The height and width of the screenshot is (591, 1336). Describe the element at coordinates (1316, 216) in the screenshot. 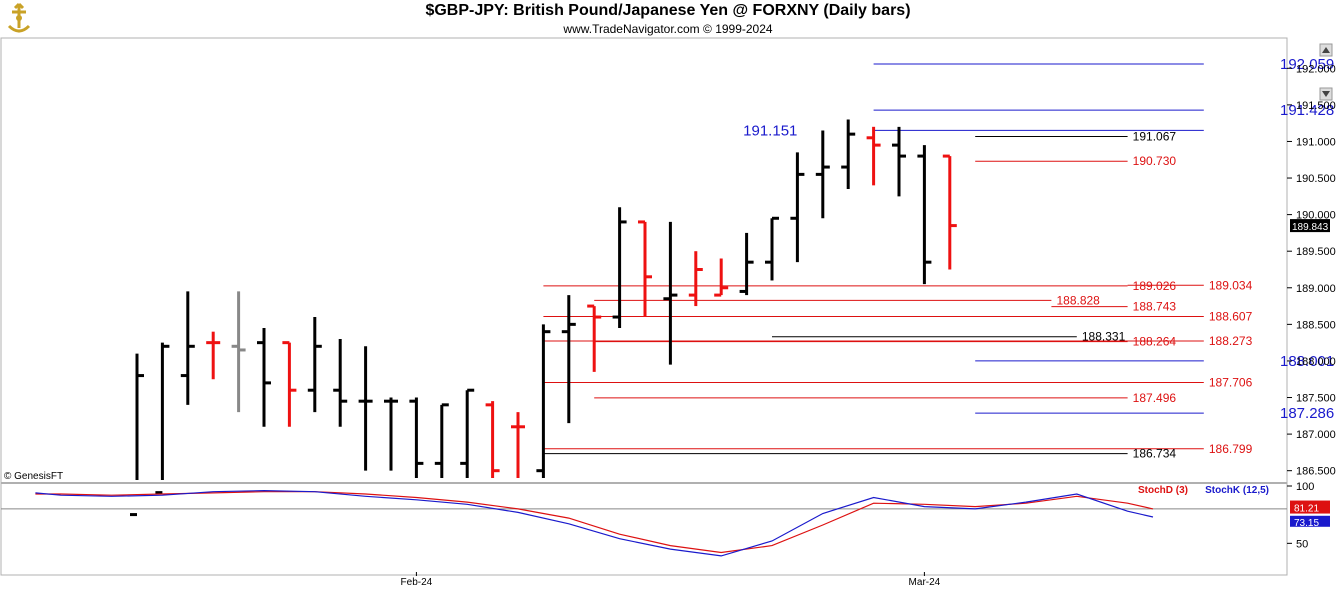

I see `price-tick-label: 190.000` at that location.